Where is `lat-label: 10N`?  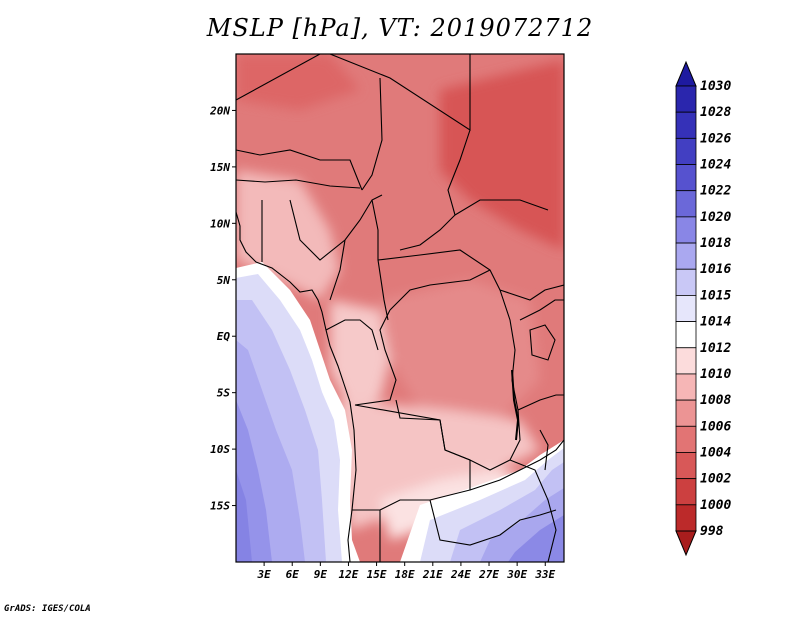 lat-label: 10N is located at coordinates (220, 223).